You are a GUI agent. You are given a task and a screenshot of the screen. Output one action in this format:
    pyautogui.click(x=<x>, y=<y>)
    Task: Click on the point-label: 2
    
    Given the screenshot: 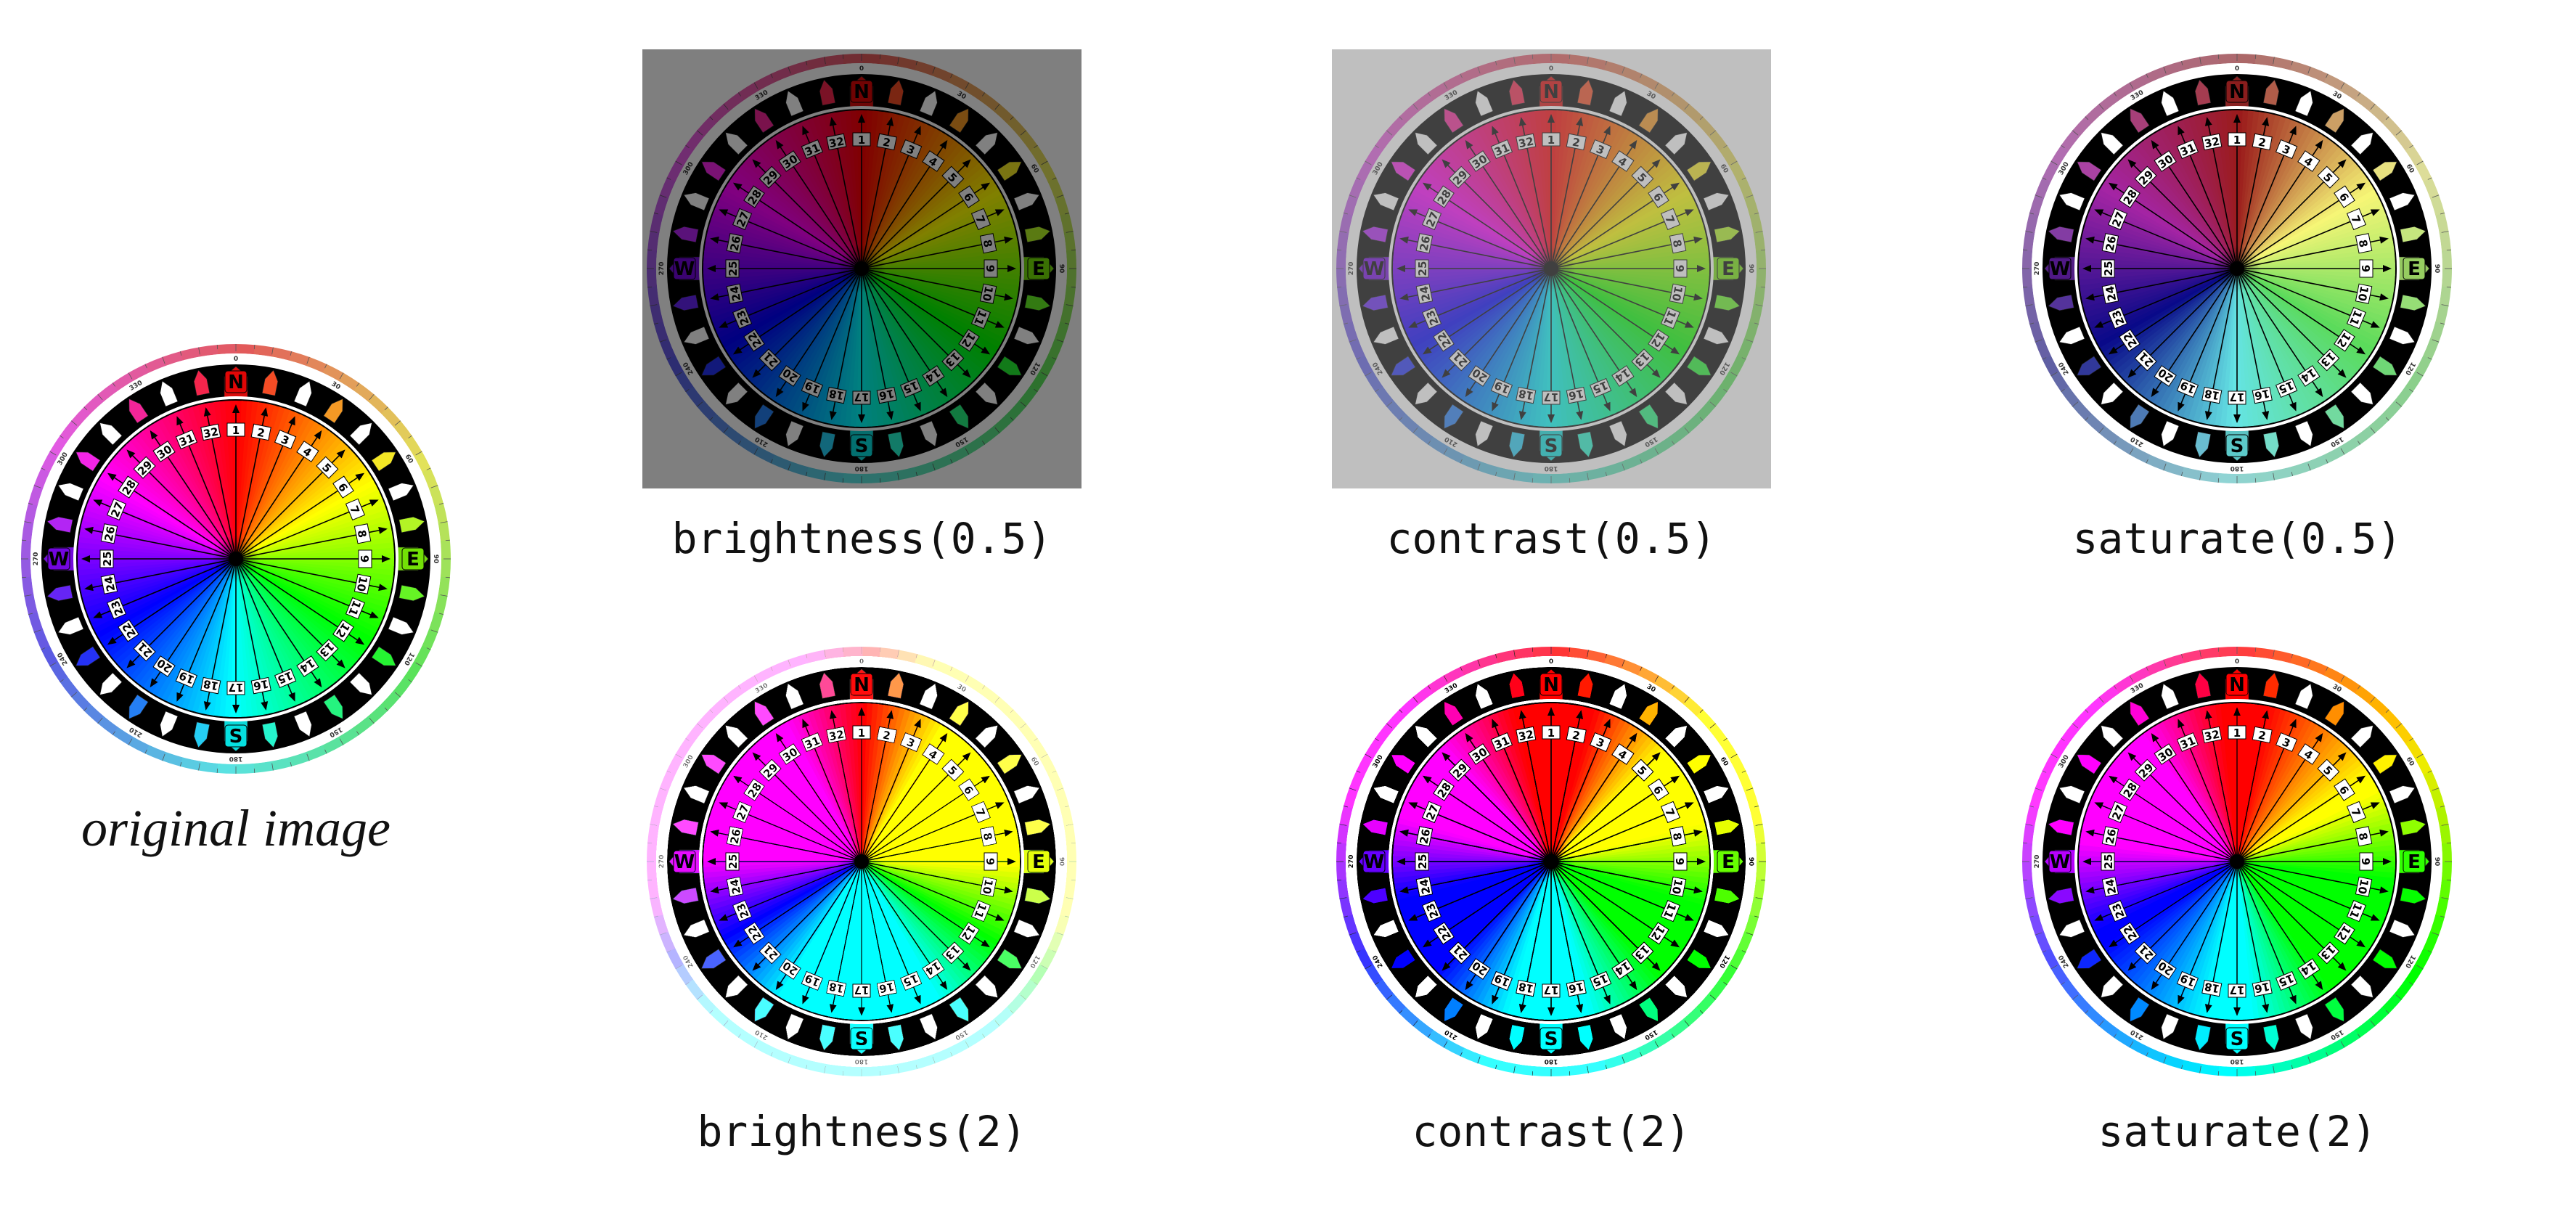 What is the action you would take?
    pyautogui.click(x=887, y=736)
    